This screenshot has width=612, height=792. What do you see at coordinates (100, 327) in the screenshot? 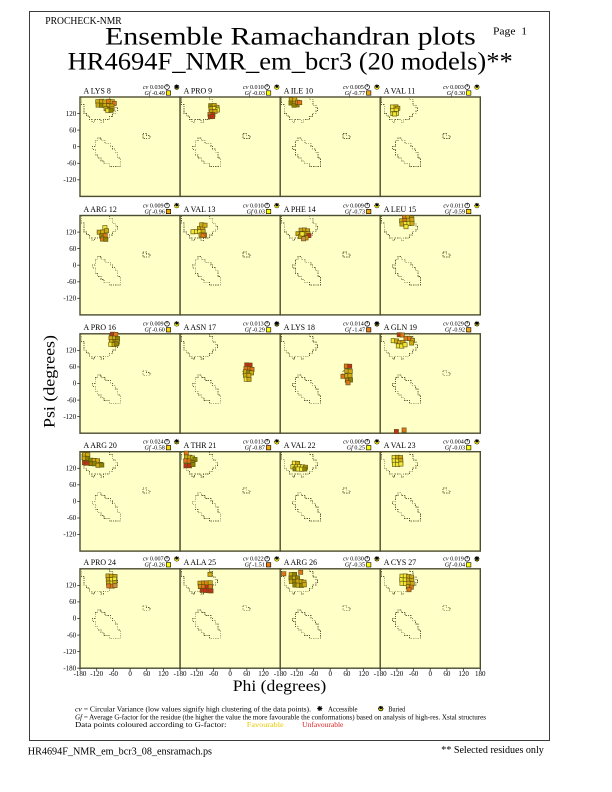
I see `svg-text: A PRO 16` at bounding box center [100, 327].